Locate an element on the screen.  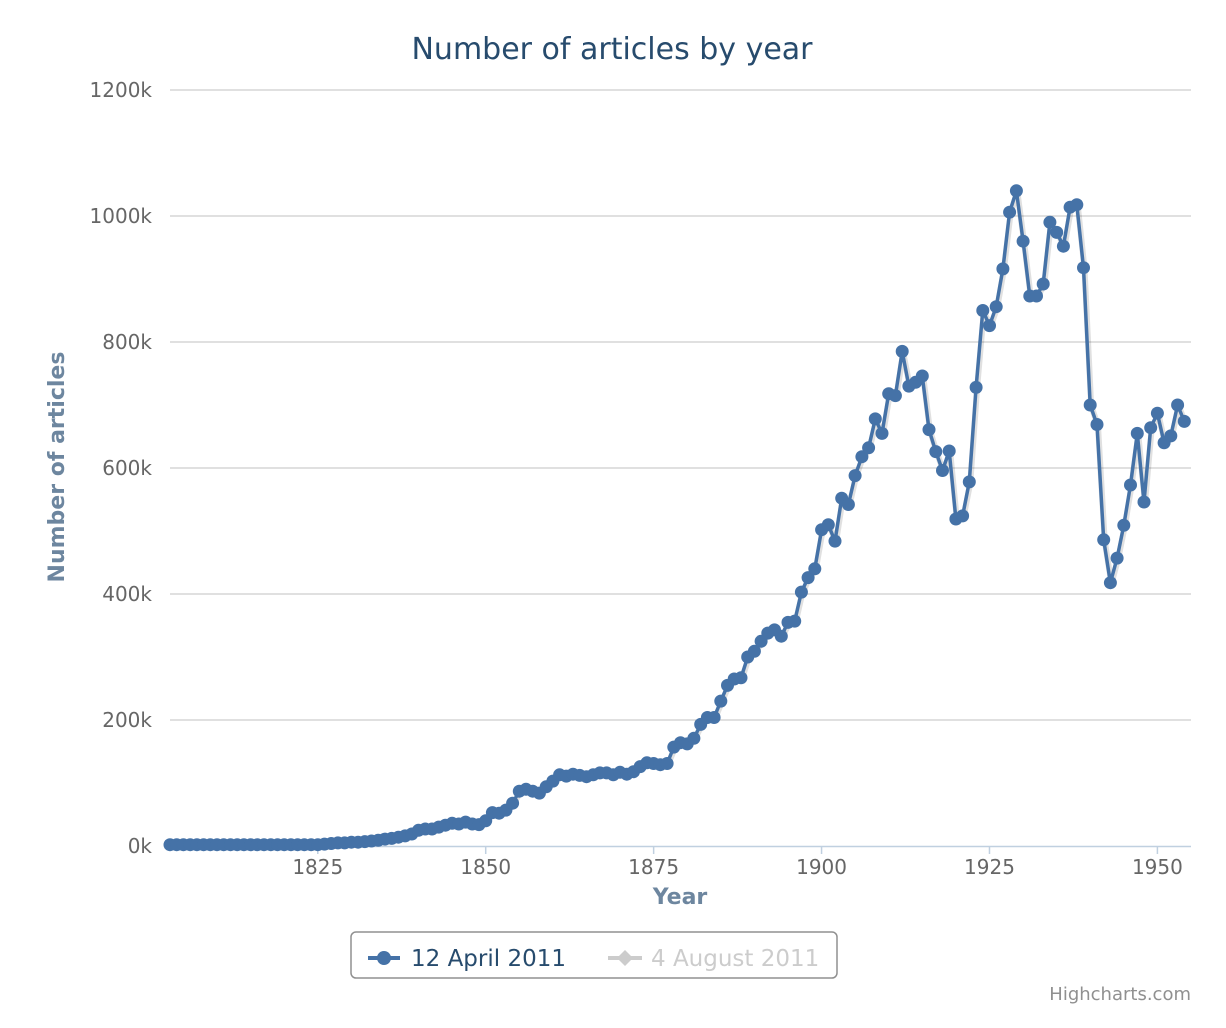
y-tick-label: 1000k is located at coordinates (121, 216).